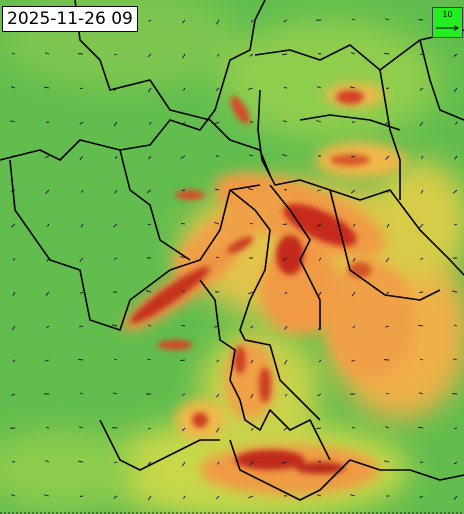  I want to click on wind-scale-label: 10, so click(447, 14).